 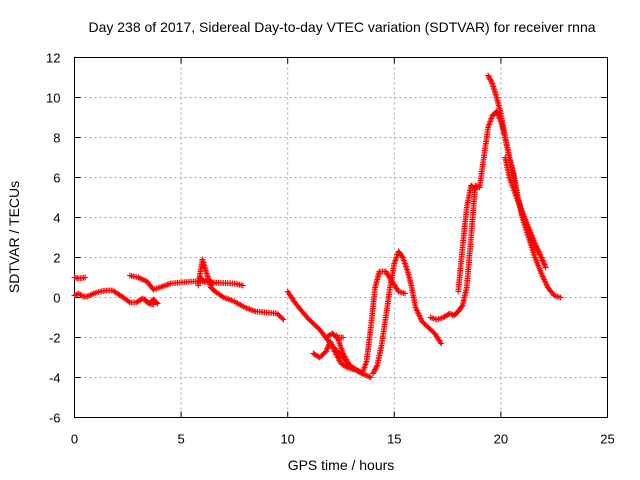 What do you see at coordinates (56, 258) in the screenshot?
I see `y-tick-label: 2` at bounding box center [56, 258].